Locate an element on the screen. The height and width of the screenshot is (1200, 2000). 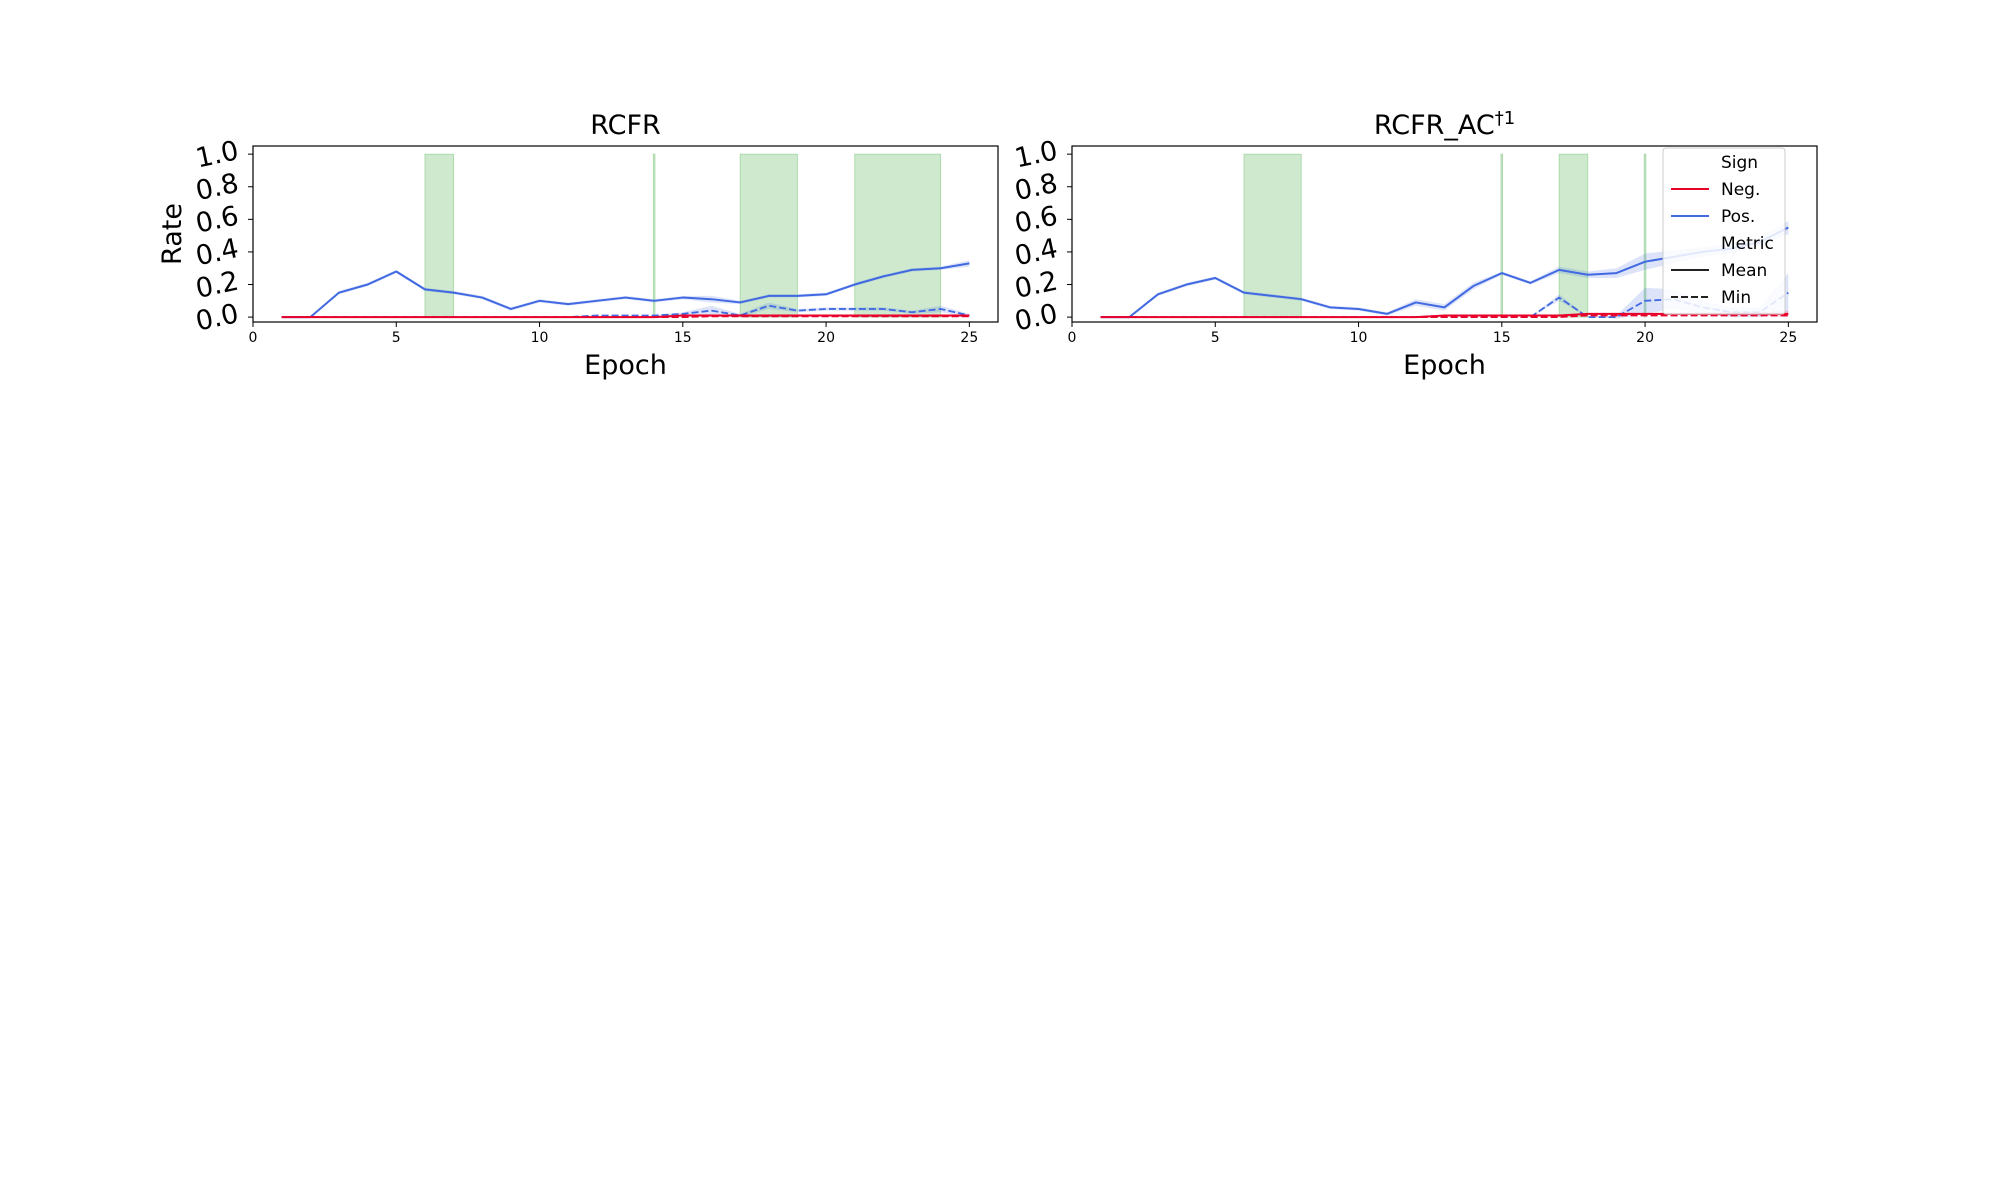
chart-title-text: RCFR_AC is located at coordinates (1434, 125).